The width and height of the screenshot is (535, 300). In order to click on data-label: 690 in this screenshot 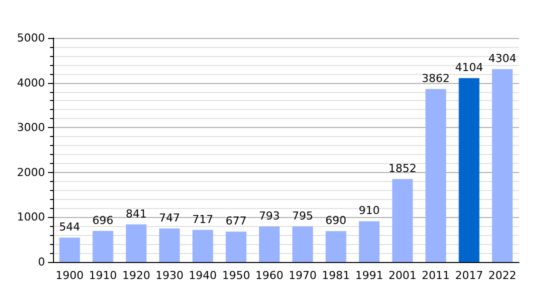, I will do `click(335, 221)`.